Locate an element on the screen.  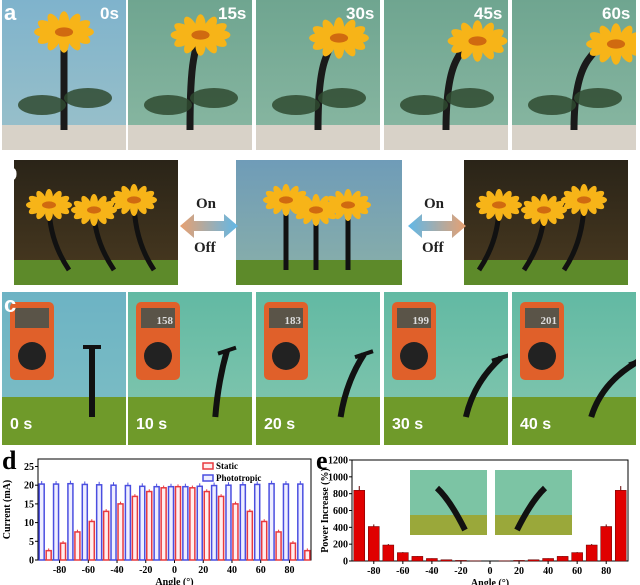
y-tick-label: 600 is located at coordinates (340, 511).